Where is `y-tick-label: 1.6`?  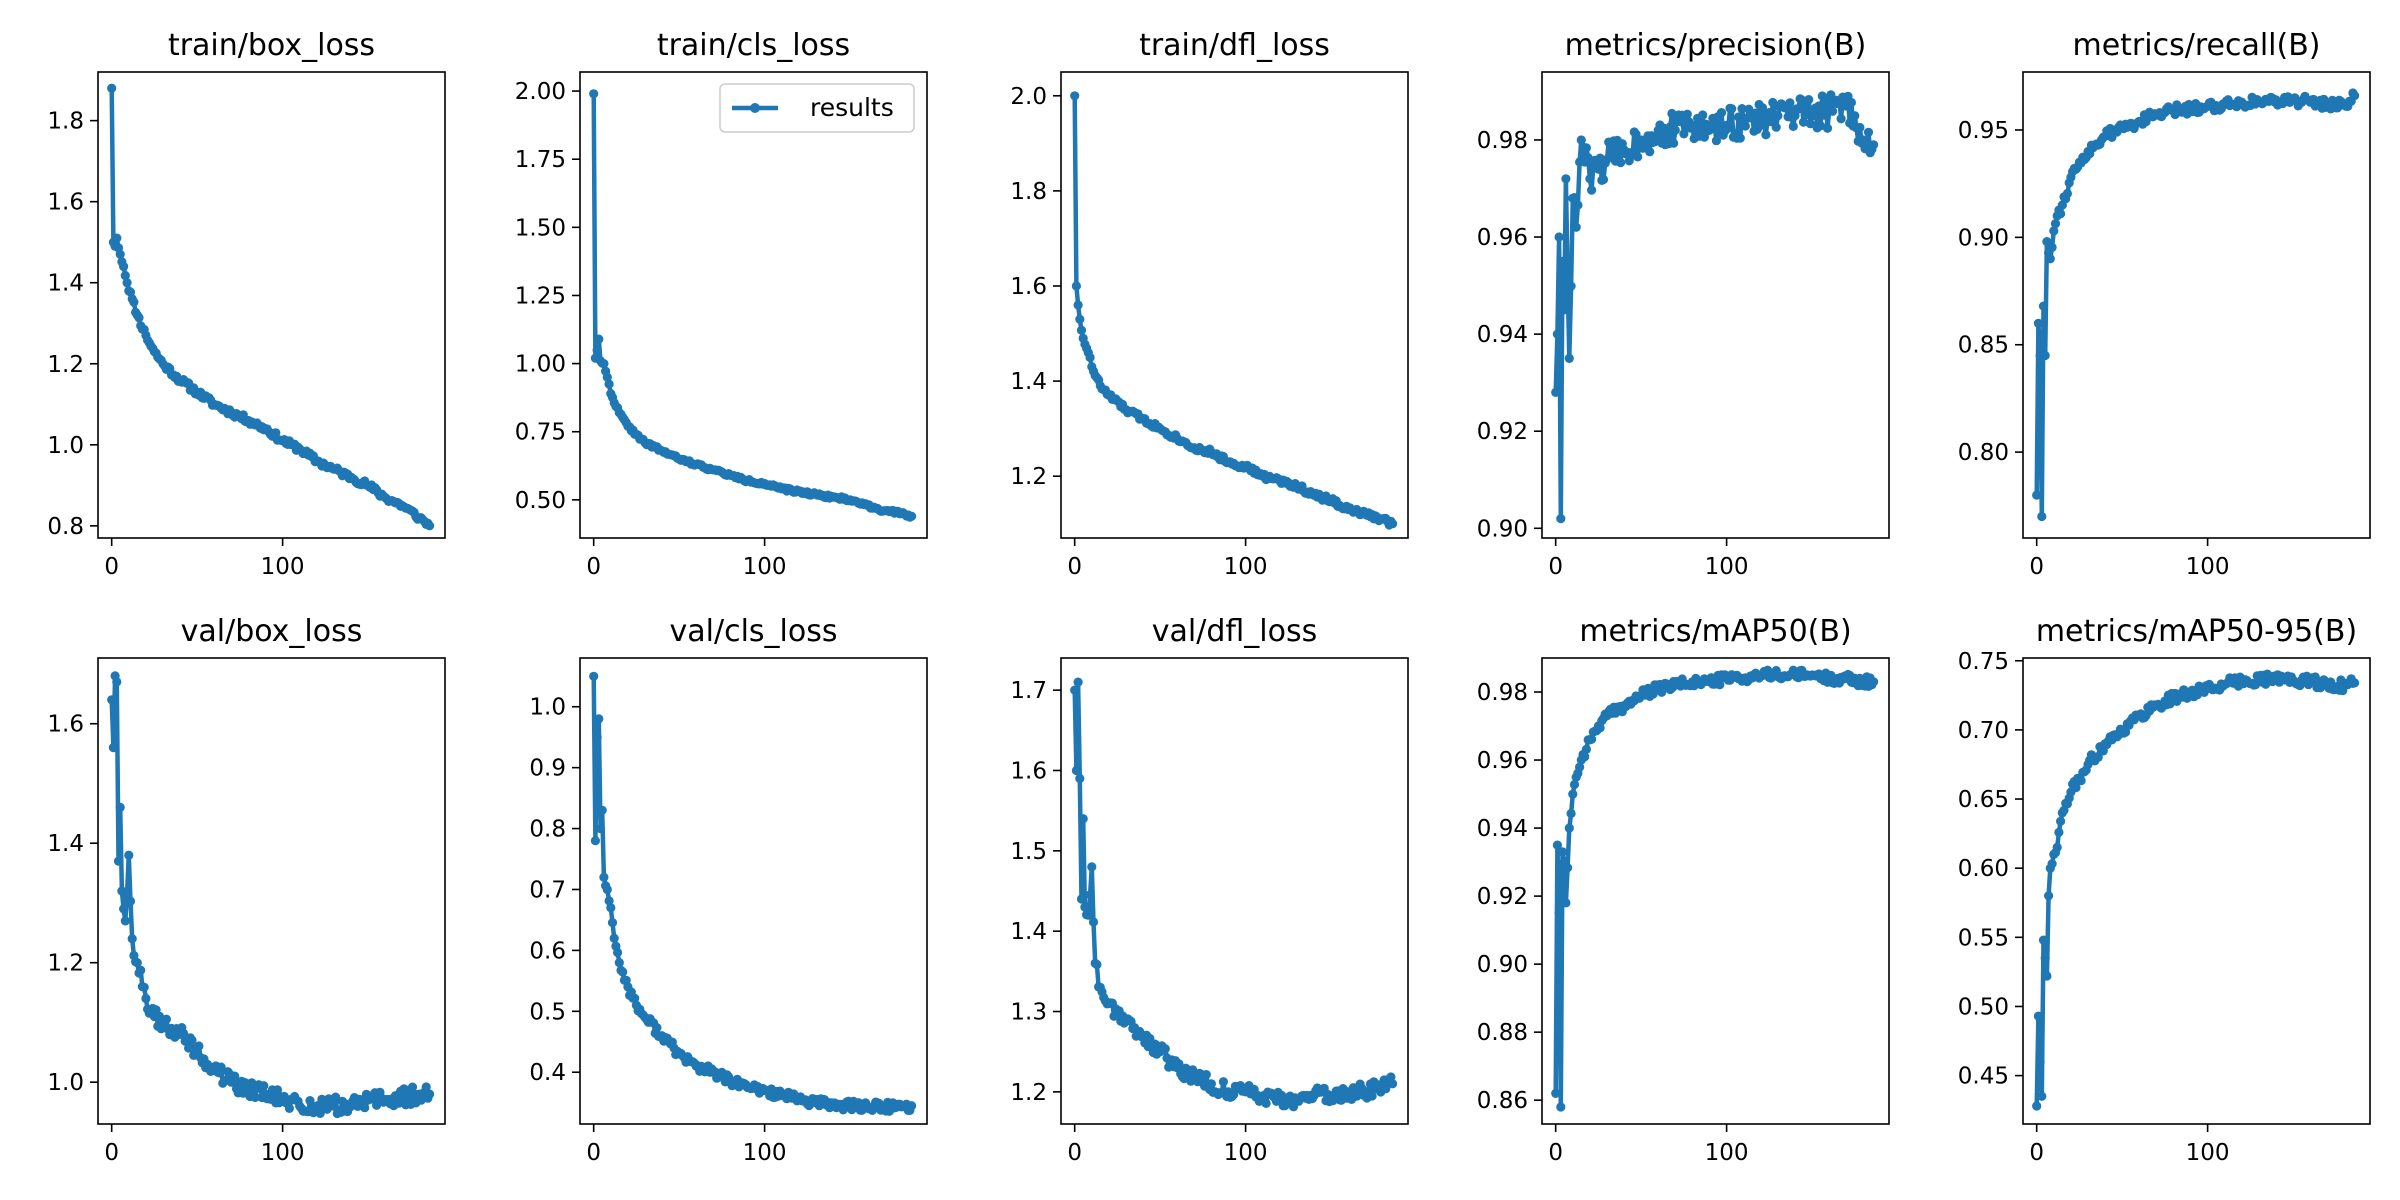
y-tick-label: 1.6 is located at coordinates (1028, 771).